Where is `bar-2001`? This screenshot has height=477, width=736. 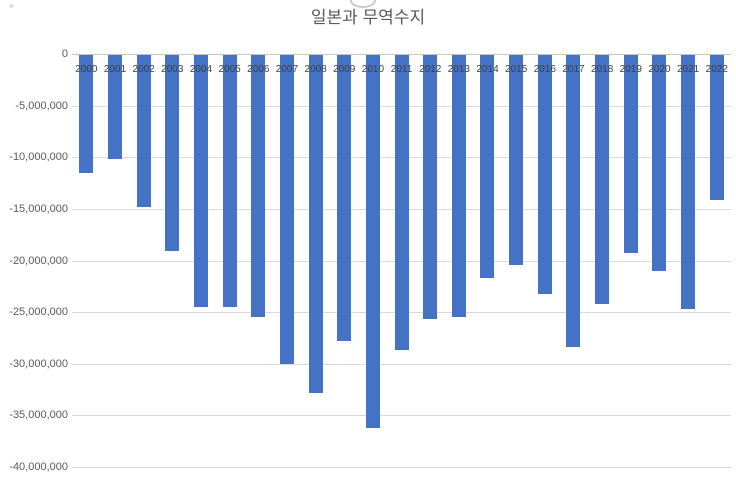
bar-2001 is located at coordinates (114, 107).